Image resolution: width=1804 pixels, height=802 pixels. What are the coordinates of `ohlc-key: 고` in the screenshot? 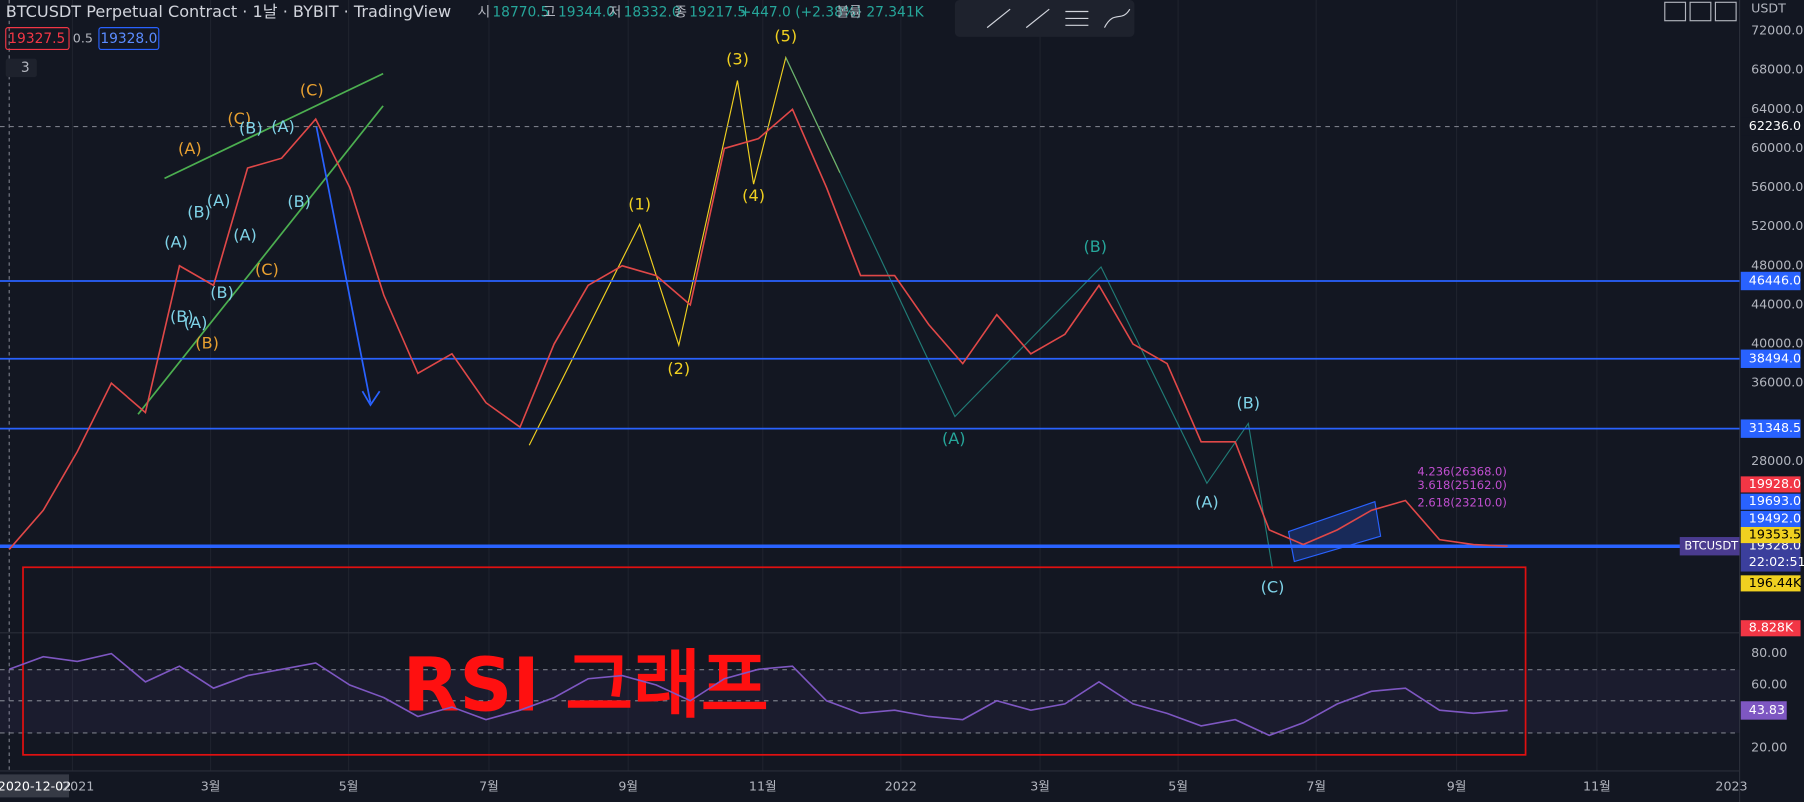 It's located at (549, 13).